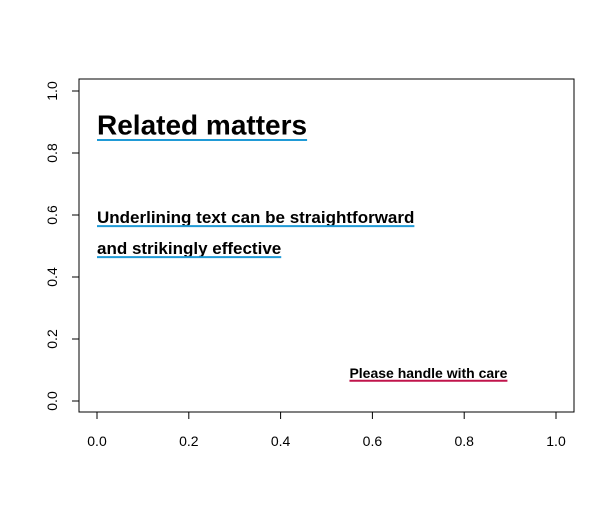 The height and width of the screenshot is (512, 615). Describe the element at coordinates (428, 373) in the screenshot. I see `annotation-text: Please handle with care` at that location.